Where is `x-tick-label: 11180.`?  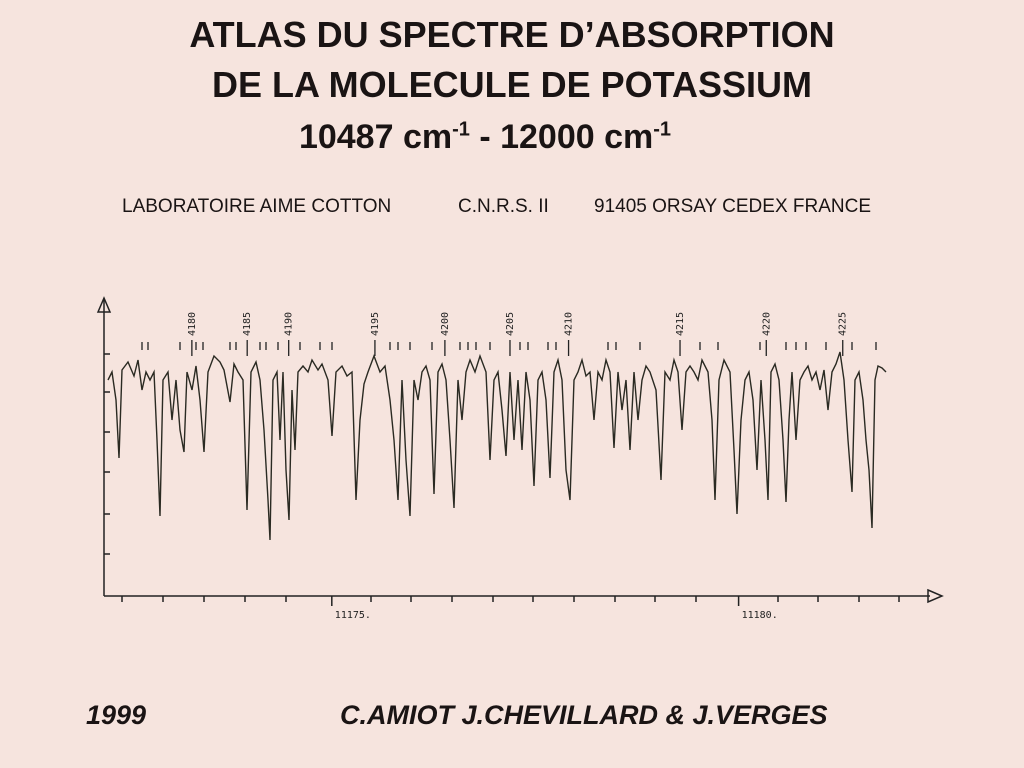 x-tick-label: 11180. is located at coordinates (760, 615).